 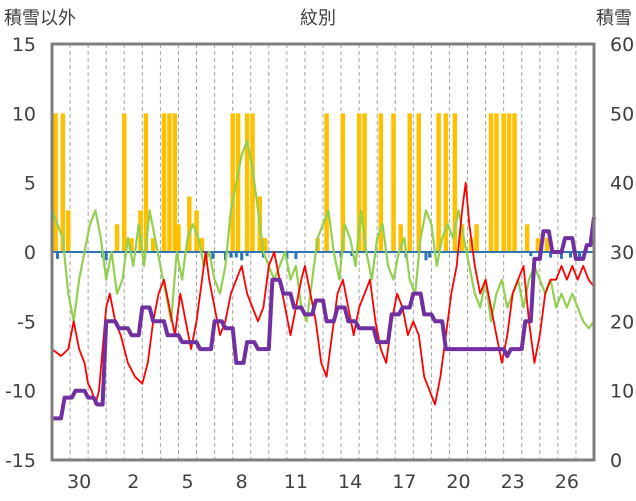 What do you see at coordinates (458, 482) in the screenshot?
I see `x-tick-label: 20` at bounding box center [458, 482].